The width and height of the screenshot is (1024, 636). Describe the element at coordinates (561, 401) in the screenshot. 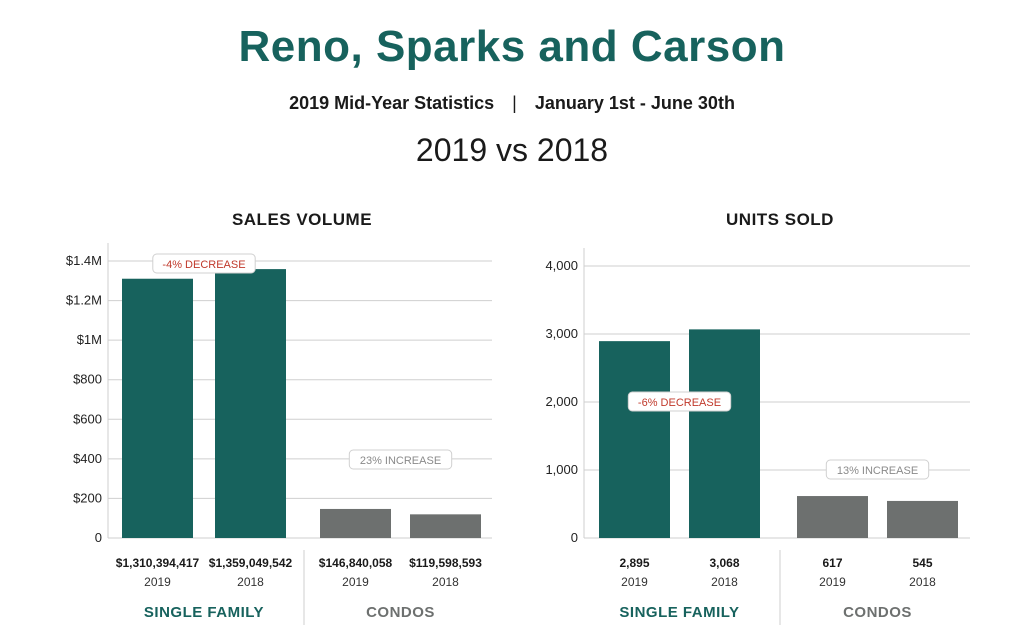

I see `y-tick-label: 2,000` at that location.